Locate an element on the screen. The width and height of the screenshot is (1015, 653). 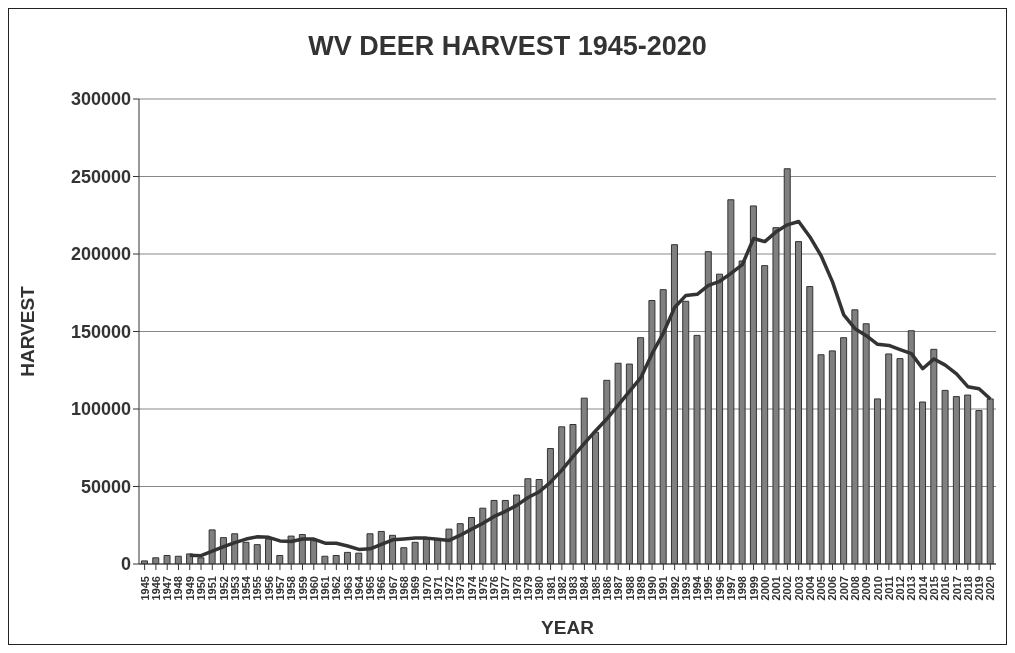
x-tick-label: 1969 is located at coordinates (415, 588).